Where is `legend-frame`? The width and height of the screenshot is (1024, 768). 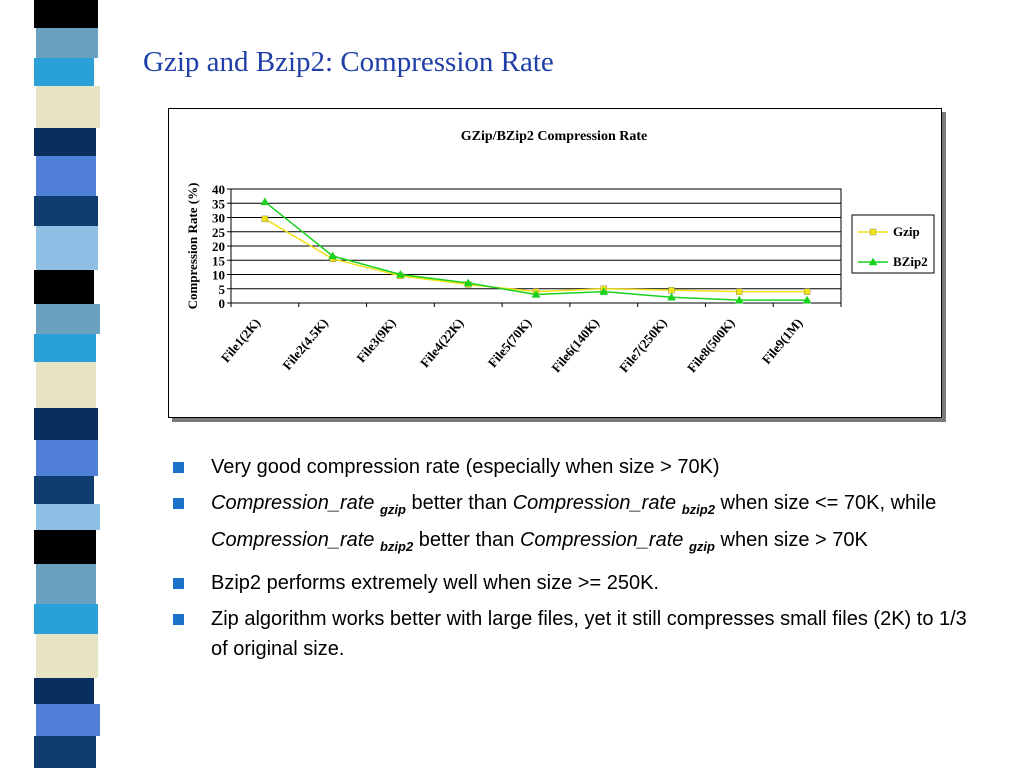
legend-frame is located at coordinates (893, 244).